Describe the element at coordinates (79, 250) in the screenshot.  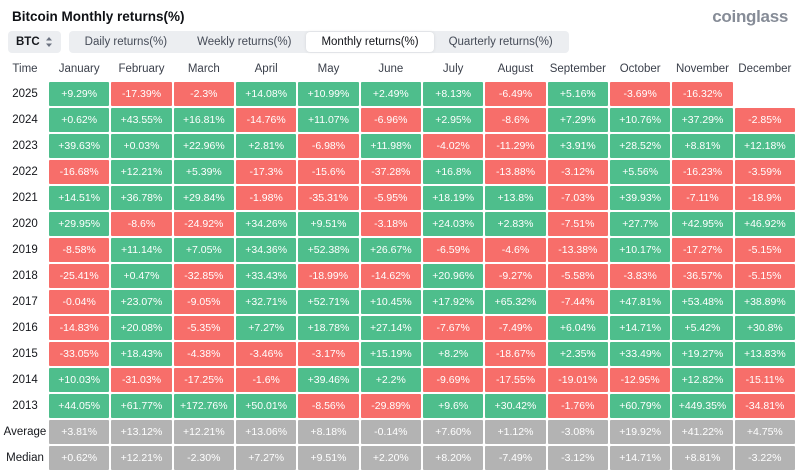
I see `heatmap-cell: -8.58%` at that location.